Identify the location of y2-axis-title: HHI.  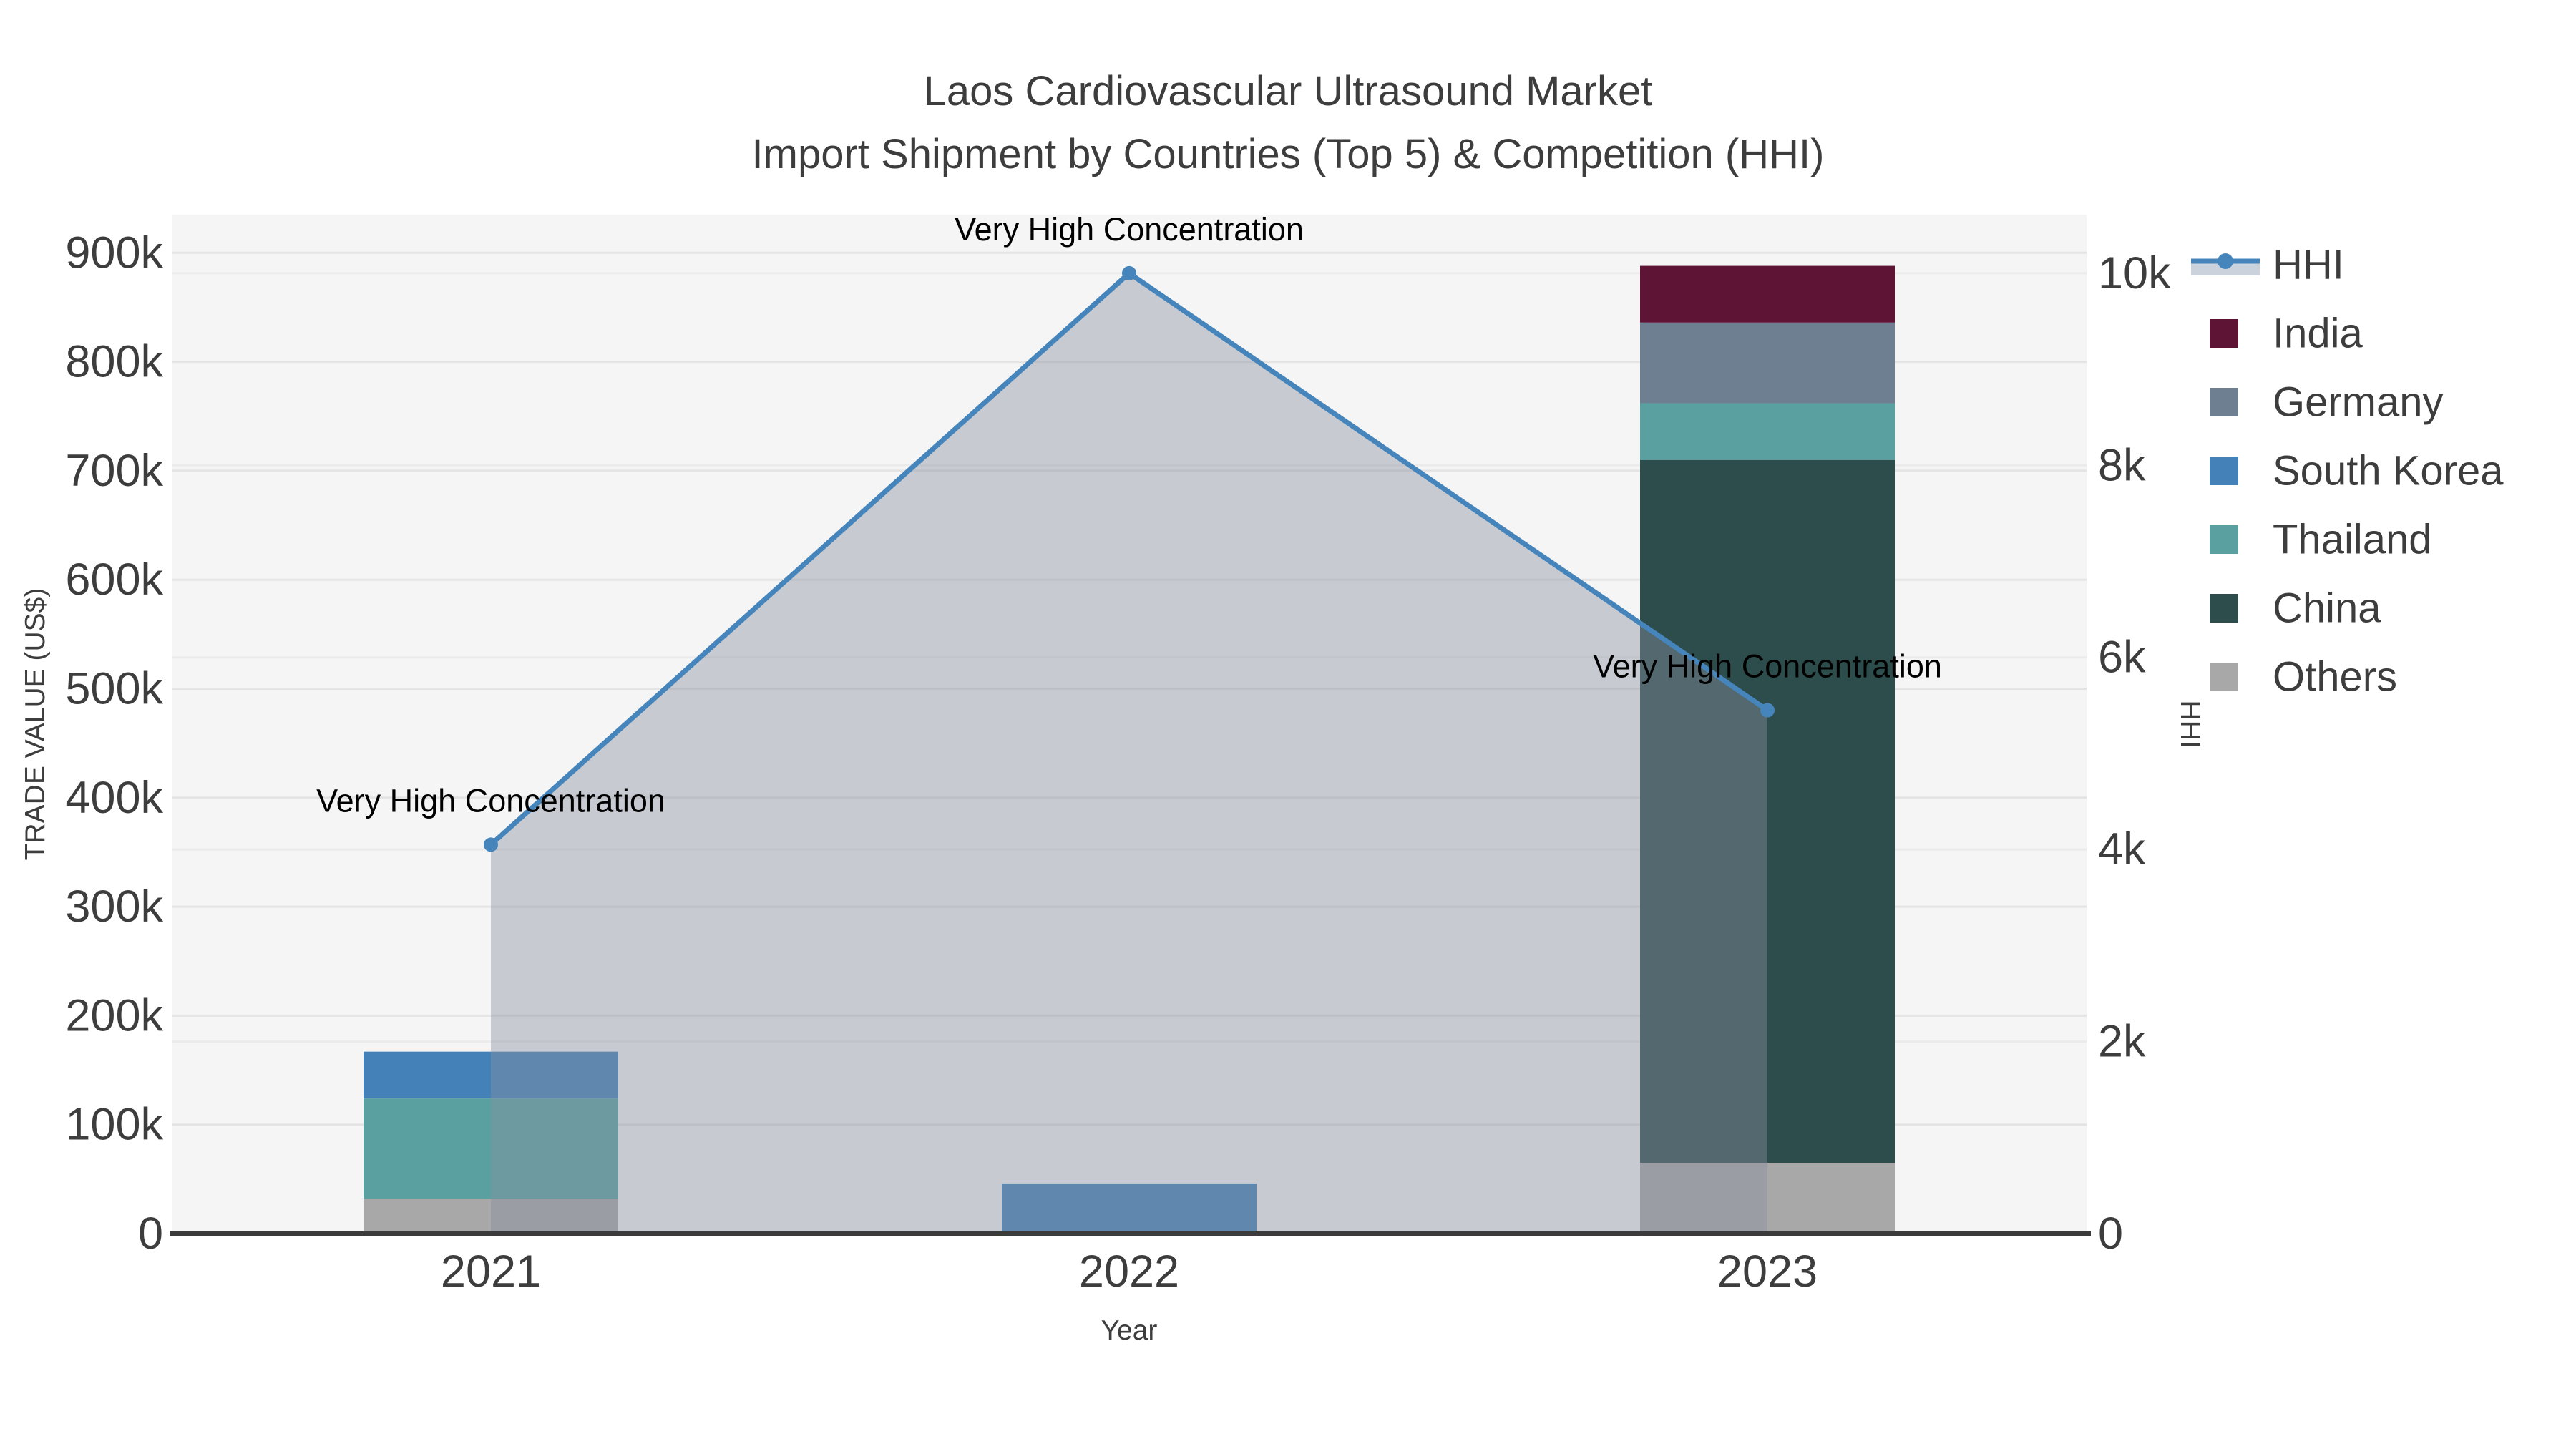
(2190, 724).